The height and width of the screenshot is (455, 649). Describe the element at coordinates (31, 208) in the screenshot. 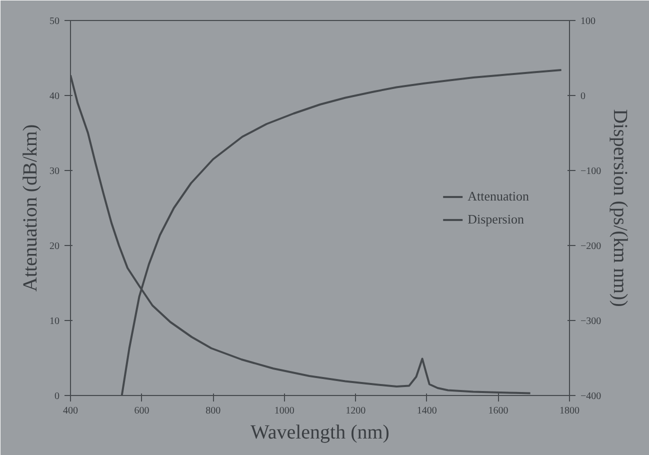

I see `y-axis-title: Attenuation (dB/km)` at that location.